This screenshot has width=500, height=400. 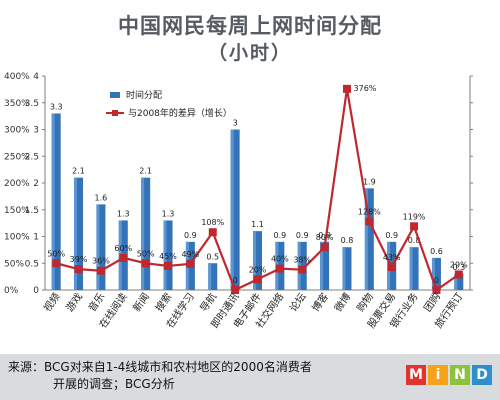 What do you see at coordinates (416, 375) in the screenshot?
I see `logo-letter: M` at bounding box center [416, 375].